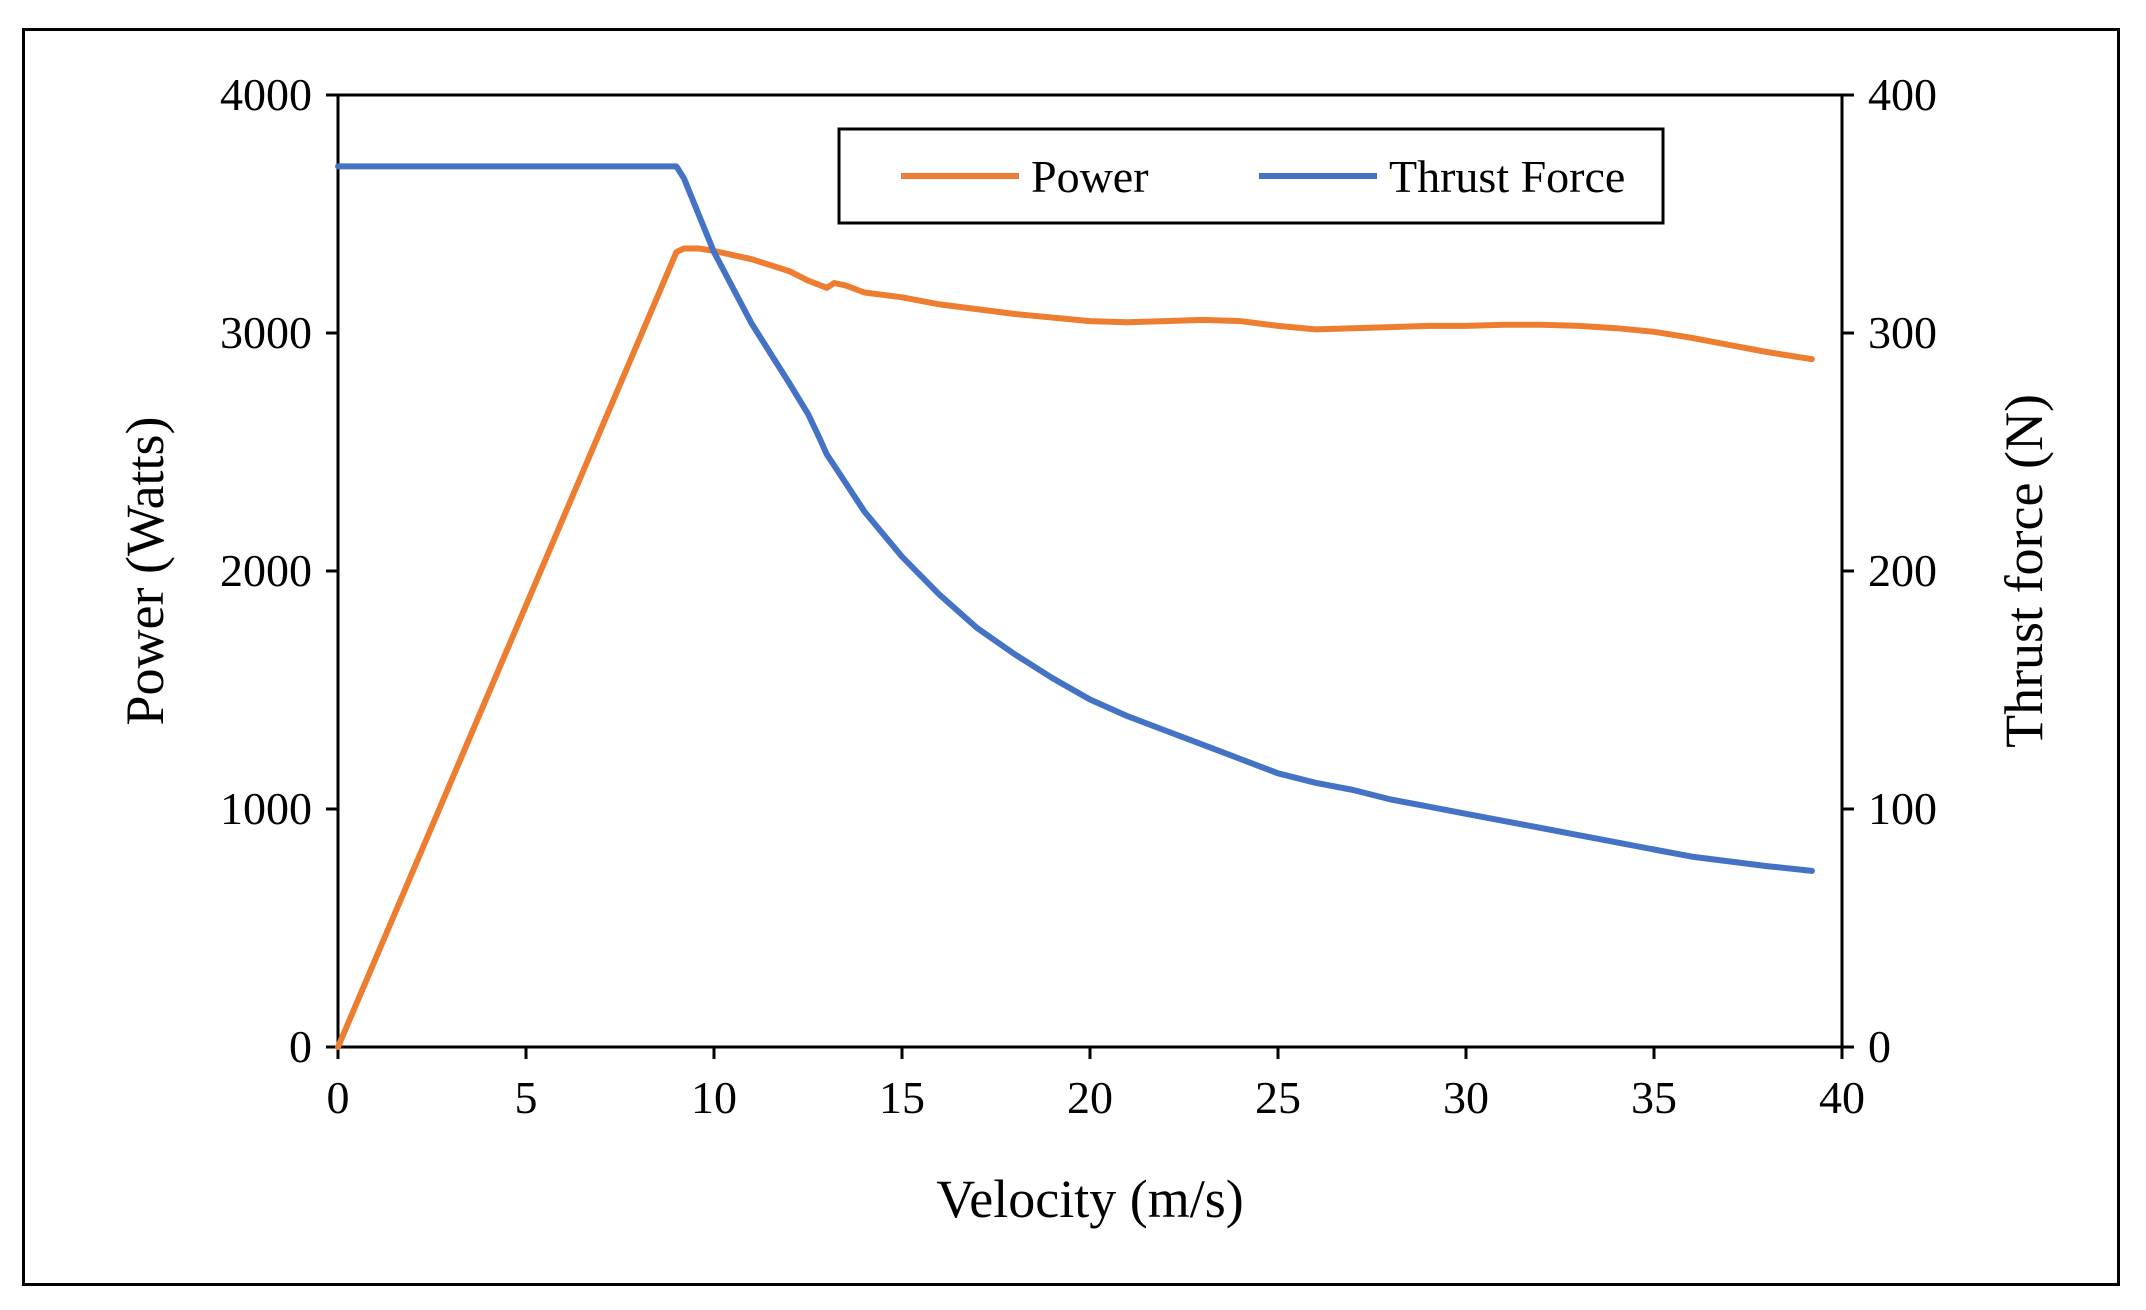 The width and height of the screenshot is (2146, 1310). I want to click on legend-label-thrust-force: Thrust Force, so click(1507, 176).